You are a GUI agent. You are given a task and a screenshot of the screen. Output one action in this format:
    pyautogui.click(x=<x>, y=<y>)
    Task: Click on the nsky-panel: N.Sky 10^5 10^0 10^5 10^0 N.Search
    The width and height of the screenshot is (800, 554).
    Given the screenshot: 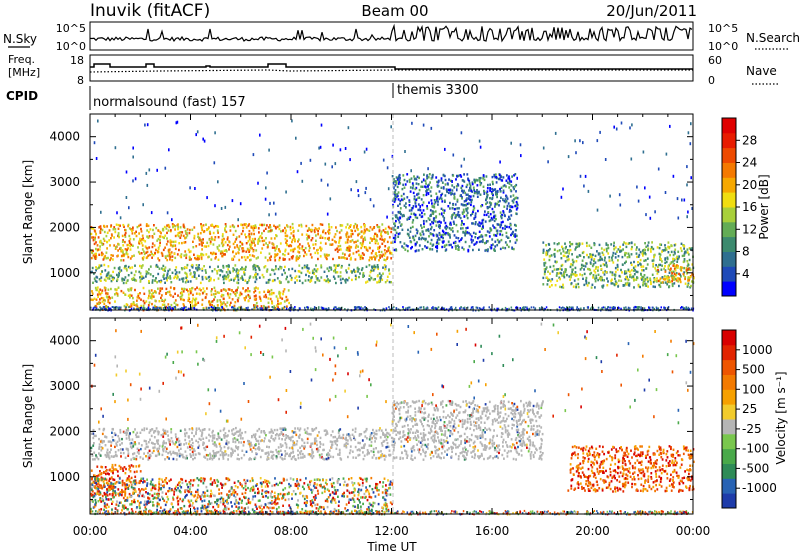 What is the action you would take?
    pyautogui.click(x=401, y=37)
    